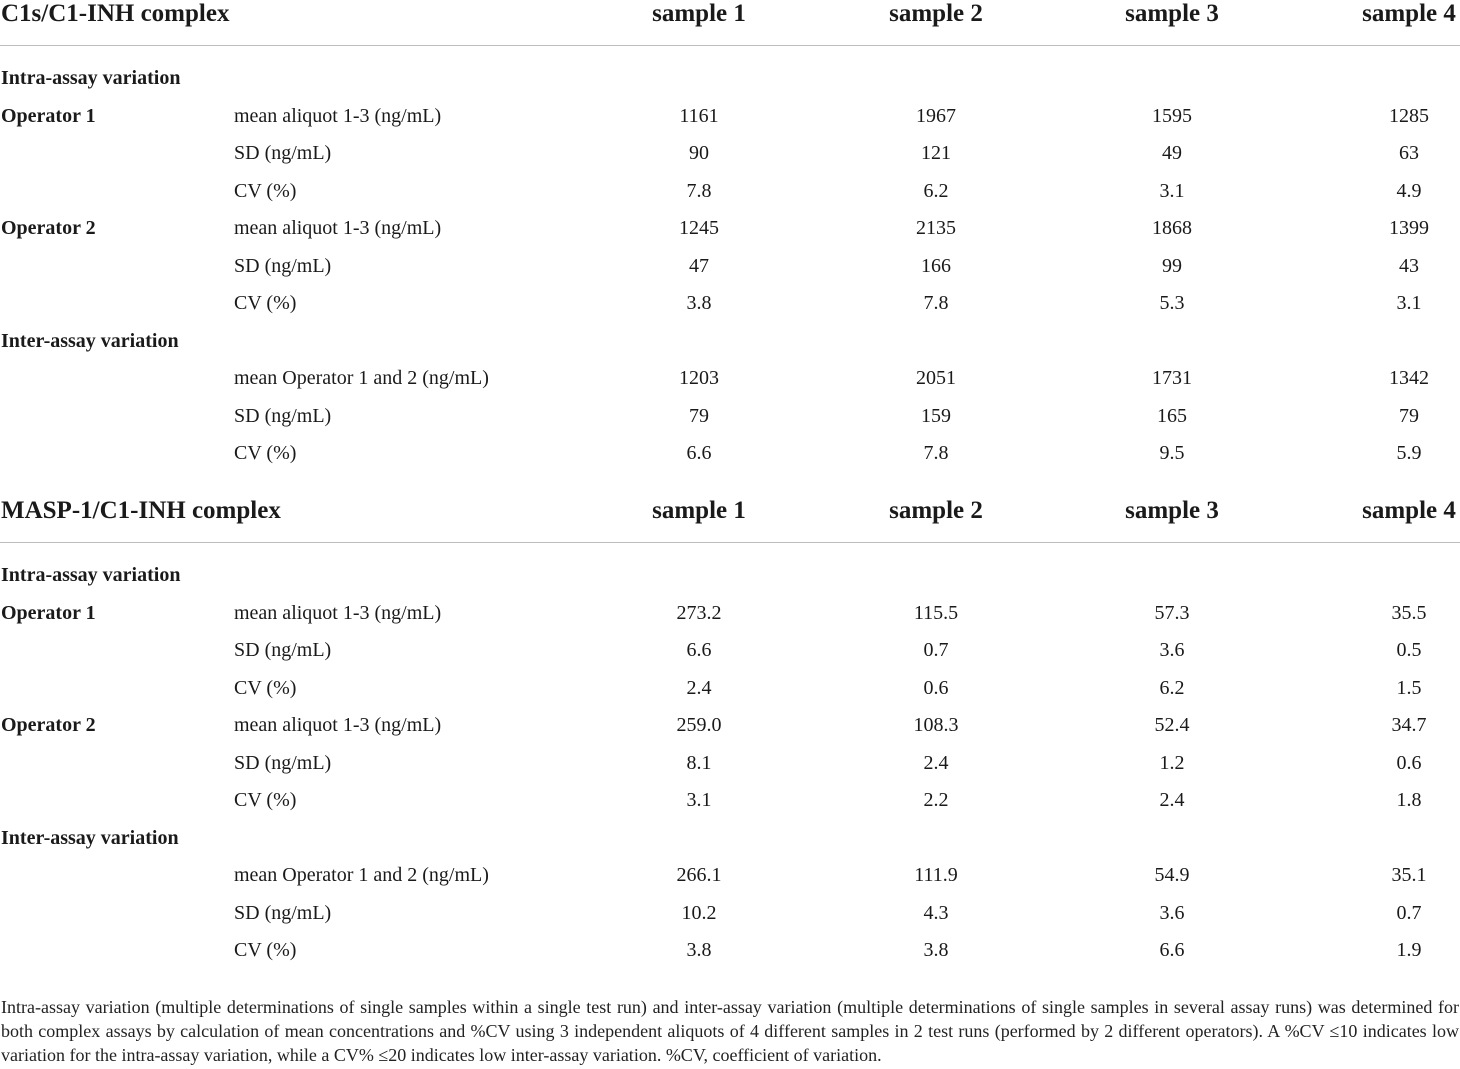  I want to click on cell-sample-2: 2051, so click(936, 378).